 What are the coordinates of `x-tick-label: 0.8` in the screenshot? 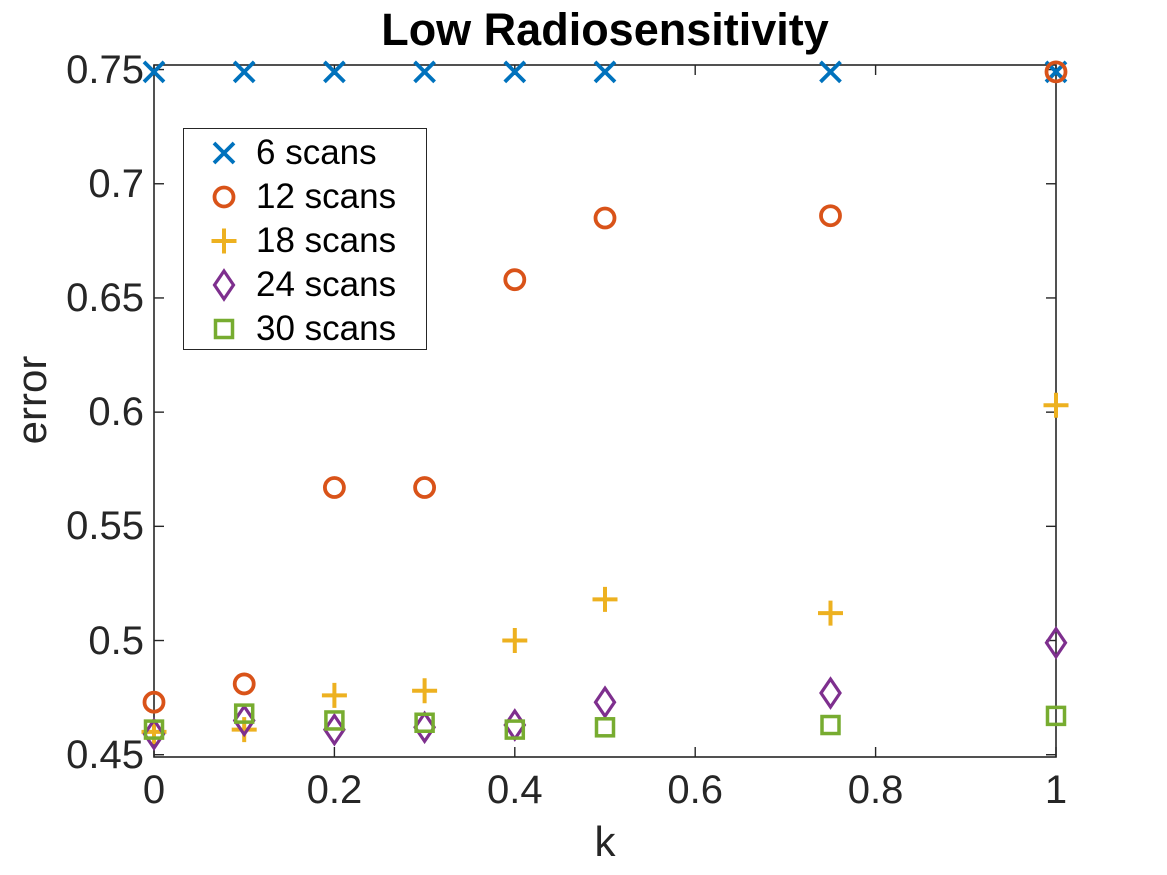 It's located at (875, 790).